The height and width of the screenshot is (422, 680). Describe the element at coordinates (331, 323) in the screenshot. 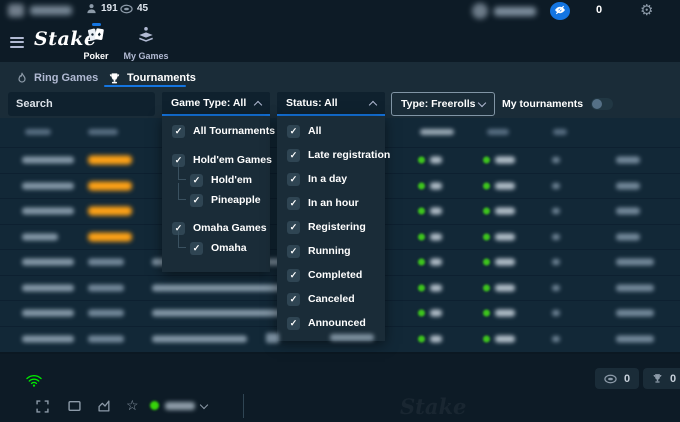

I see `dropdown-option-announced: Announced` at that location.